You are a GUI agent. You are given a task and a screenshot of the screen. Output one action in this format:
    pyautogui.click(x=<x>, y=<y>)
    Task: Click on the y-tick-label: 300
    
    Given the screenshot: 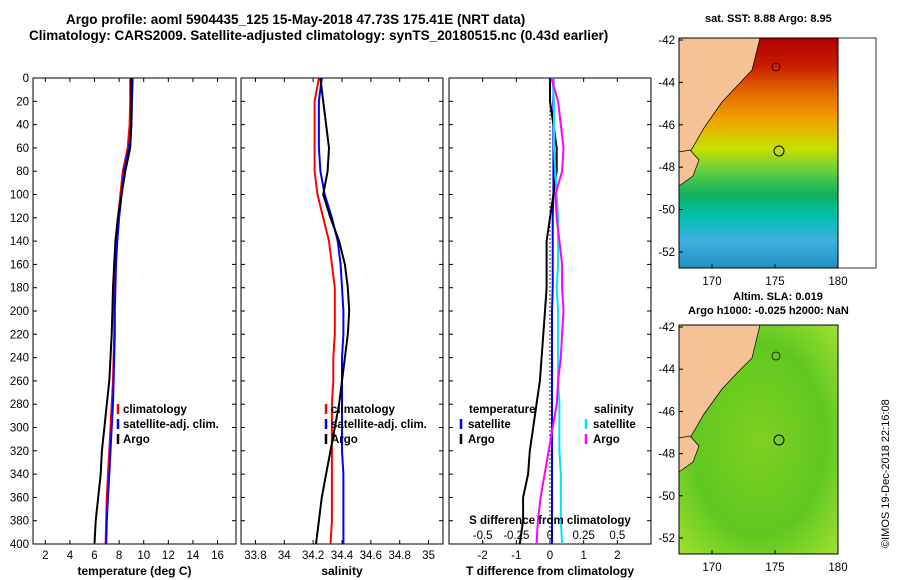 What is the action you would take?
    pyautogui.click(x=19, y=429)
    